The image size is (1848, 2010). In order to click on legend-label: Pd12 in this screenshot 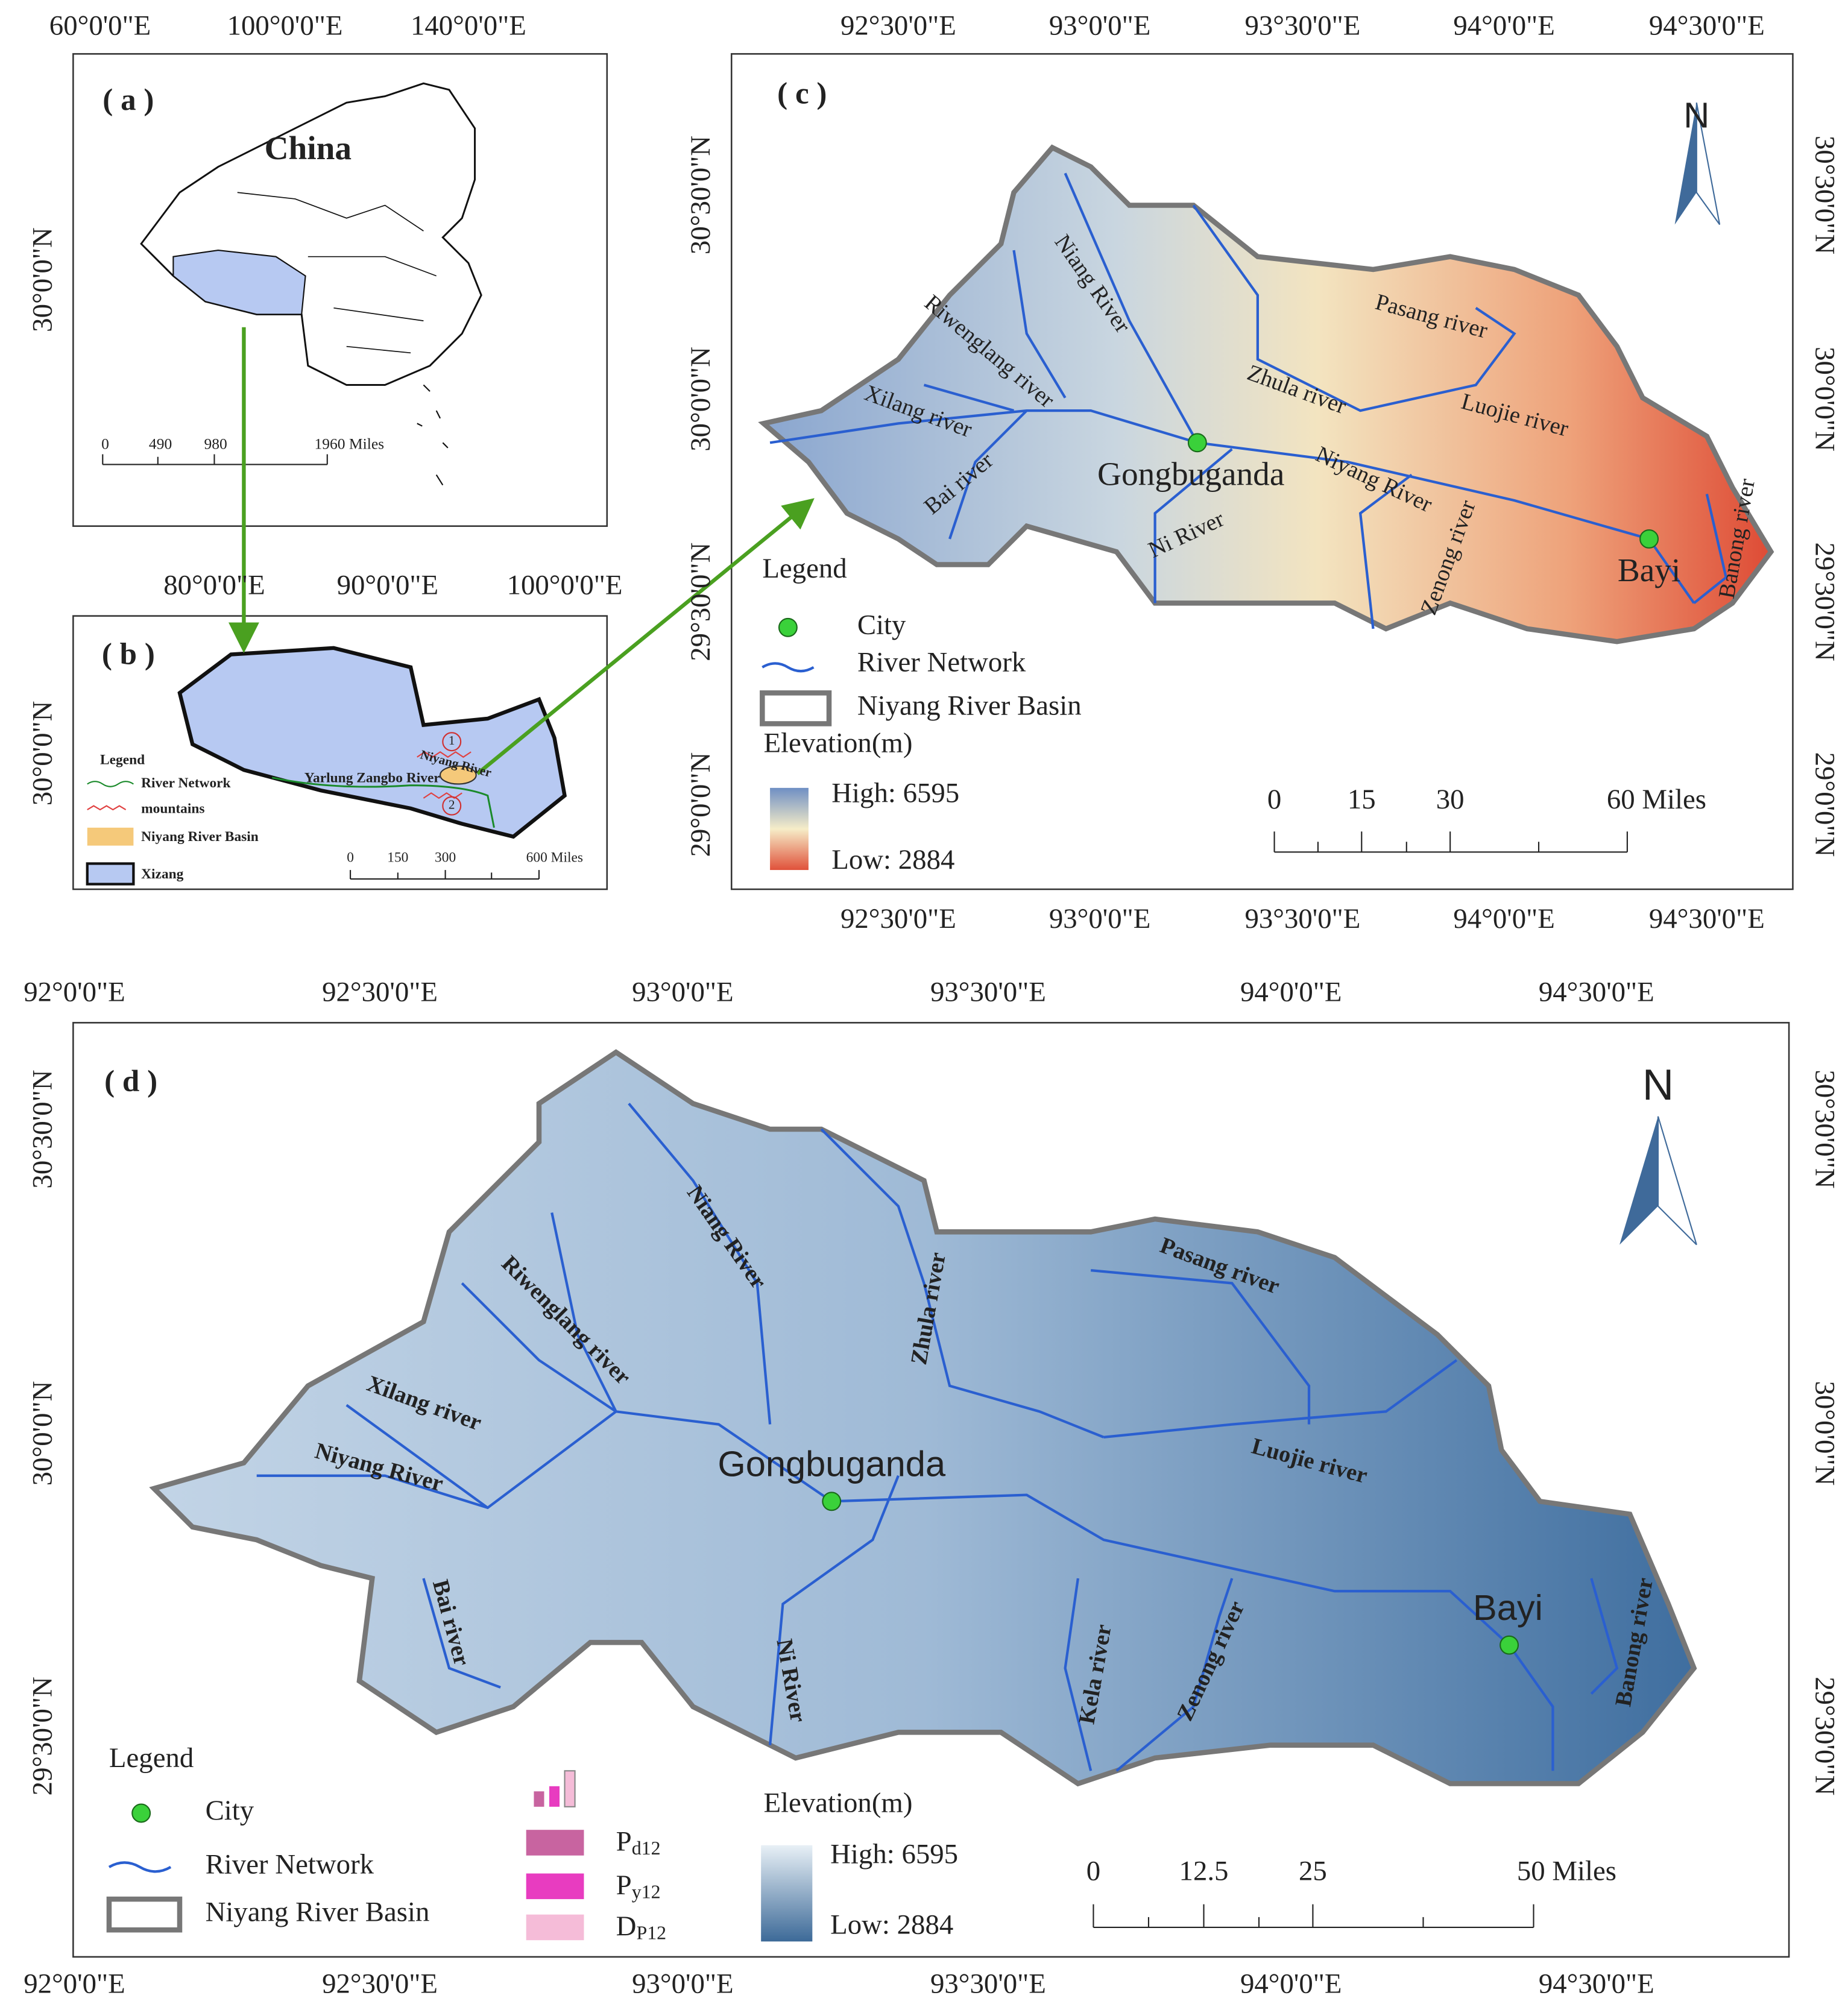, I will do `click(638, 1842)`.